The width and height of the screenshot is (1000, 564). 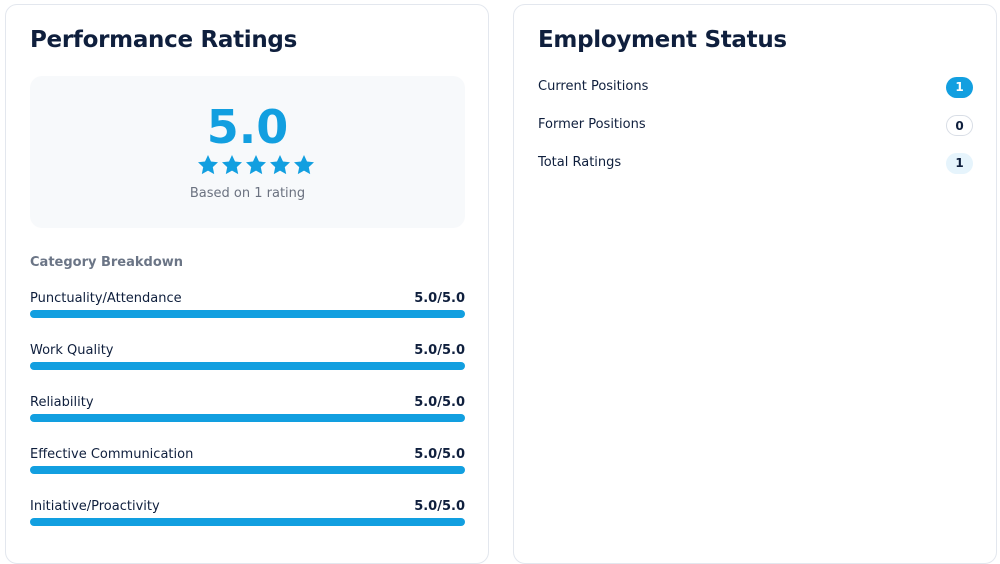 I want to click on status-label: Current Positions, so click(x=593, y=86).